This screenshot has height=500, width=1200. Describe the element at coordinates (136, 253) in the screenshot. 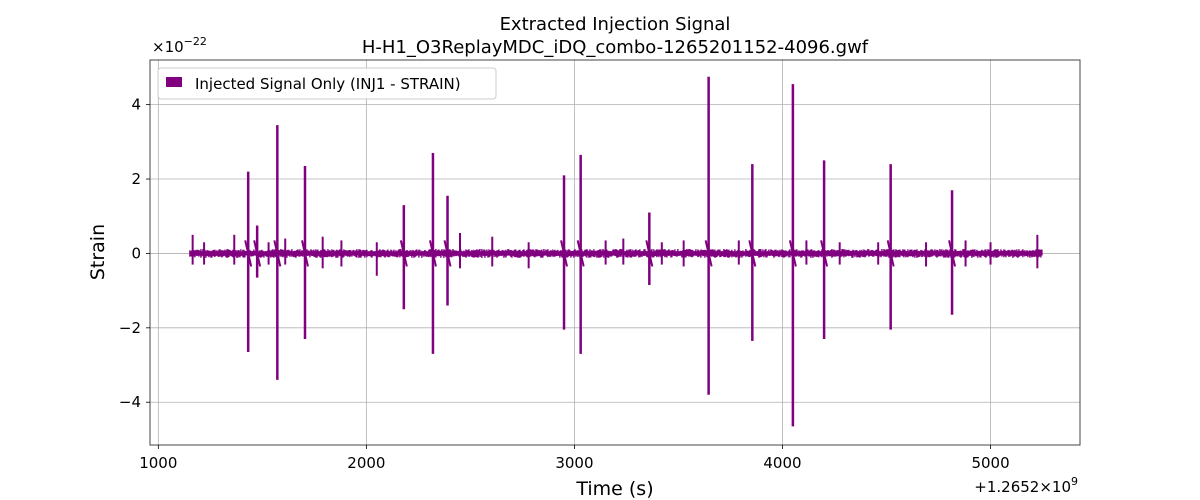

I see `y-tick-label: 0` at that location.